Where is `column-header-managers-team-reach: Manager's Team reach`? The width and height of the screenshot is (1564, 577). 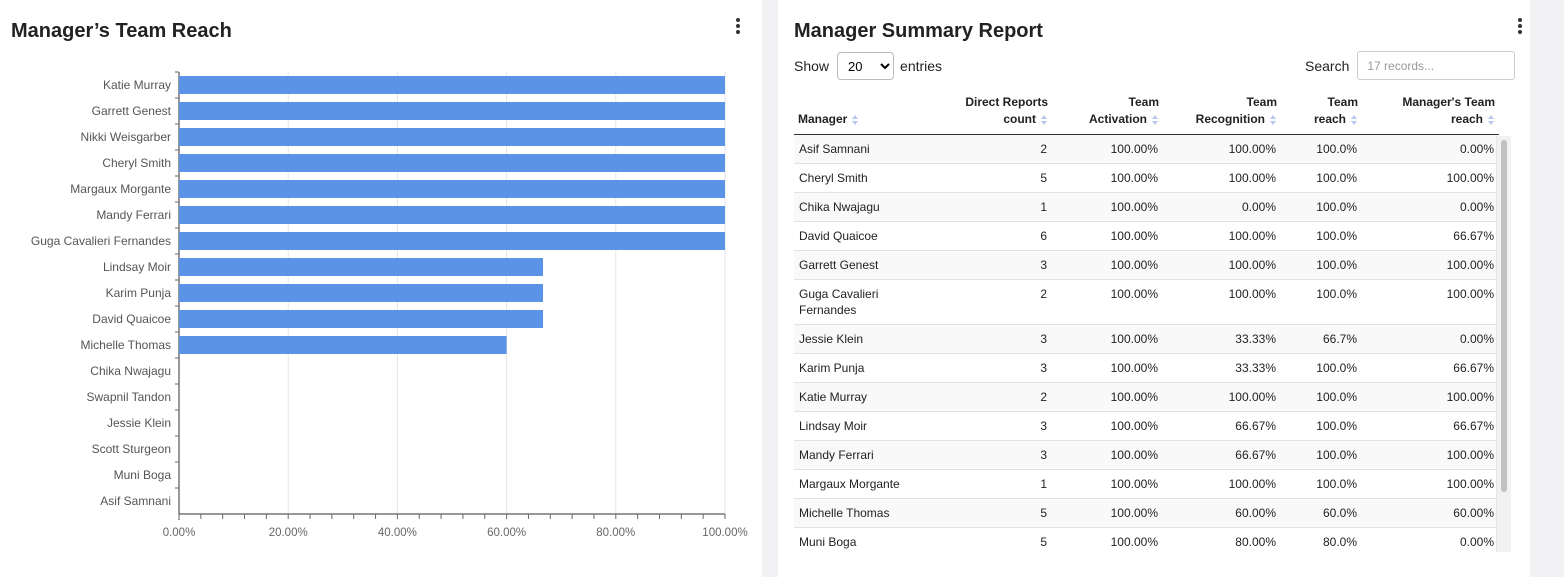
column-header-managers-team-reach: Manager's Team reach is located at coordinates (1430, 111).